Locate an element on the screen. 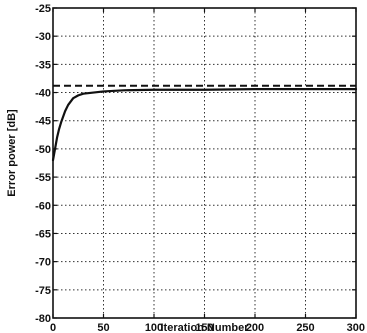 This screenshot has height=333, width=367. x-tick-label: 250 is located at coordinates (305, 327).